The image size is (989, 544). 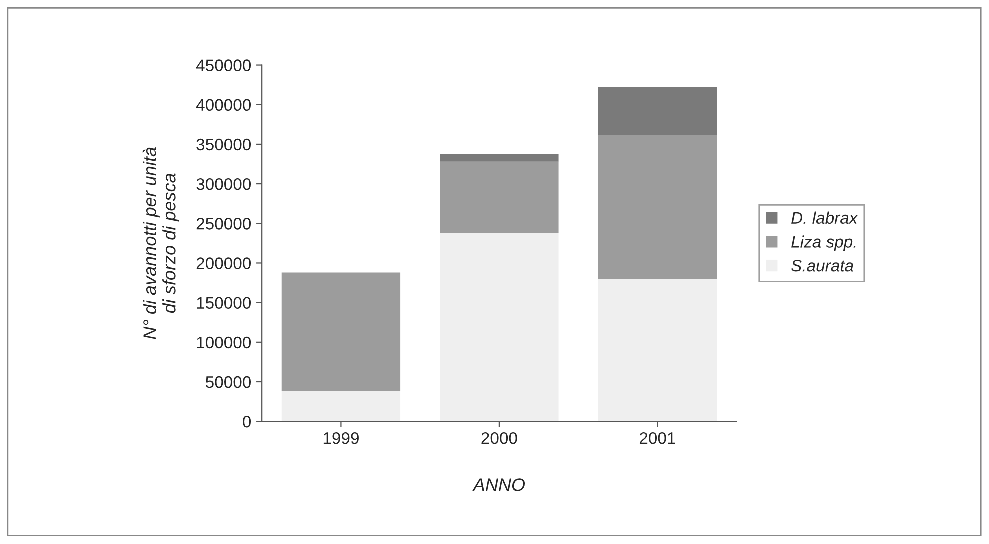 What do you see at coordinates (341, 438) in the screenshot?
I see `x-tick-label: 1999` at bounding box center [341, 438].